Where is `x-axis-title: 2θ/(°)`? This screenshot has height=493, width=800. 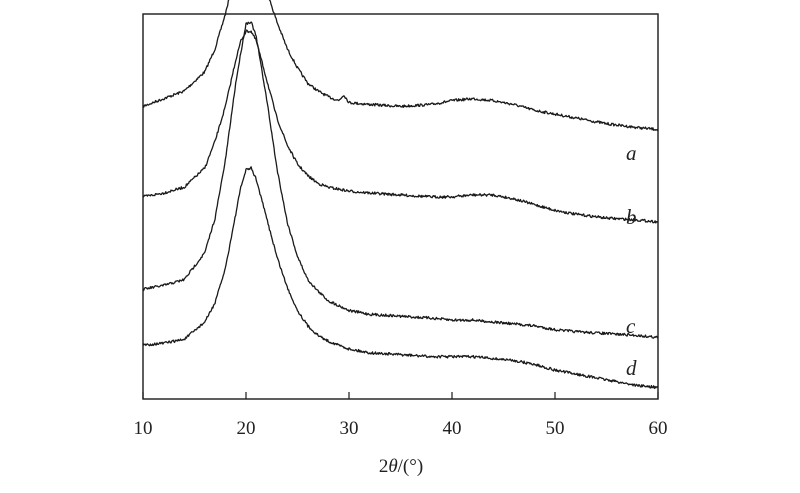
x-axis-title: 2θ/(°) is located at coordinates (401, 466).